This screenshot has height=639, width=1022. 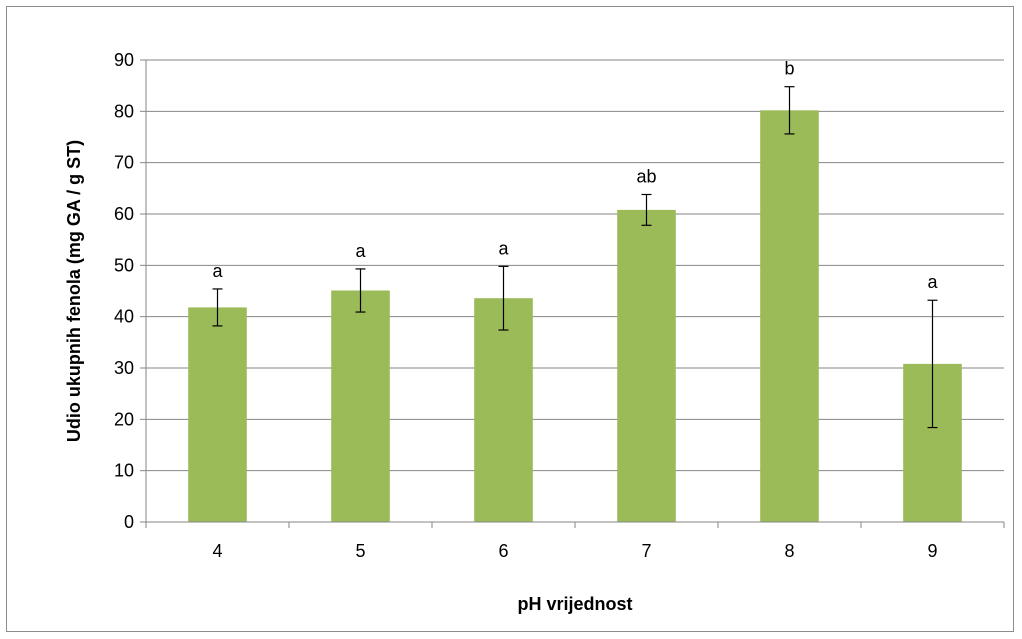 I want to click on significance-label-9: a, so click(x=932, y=282).